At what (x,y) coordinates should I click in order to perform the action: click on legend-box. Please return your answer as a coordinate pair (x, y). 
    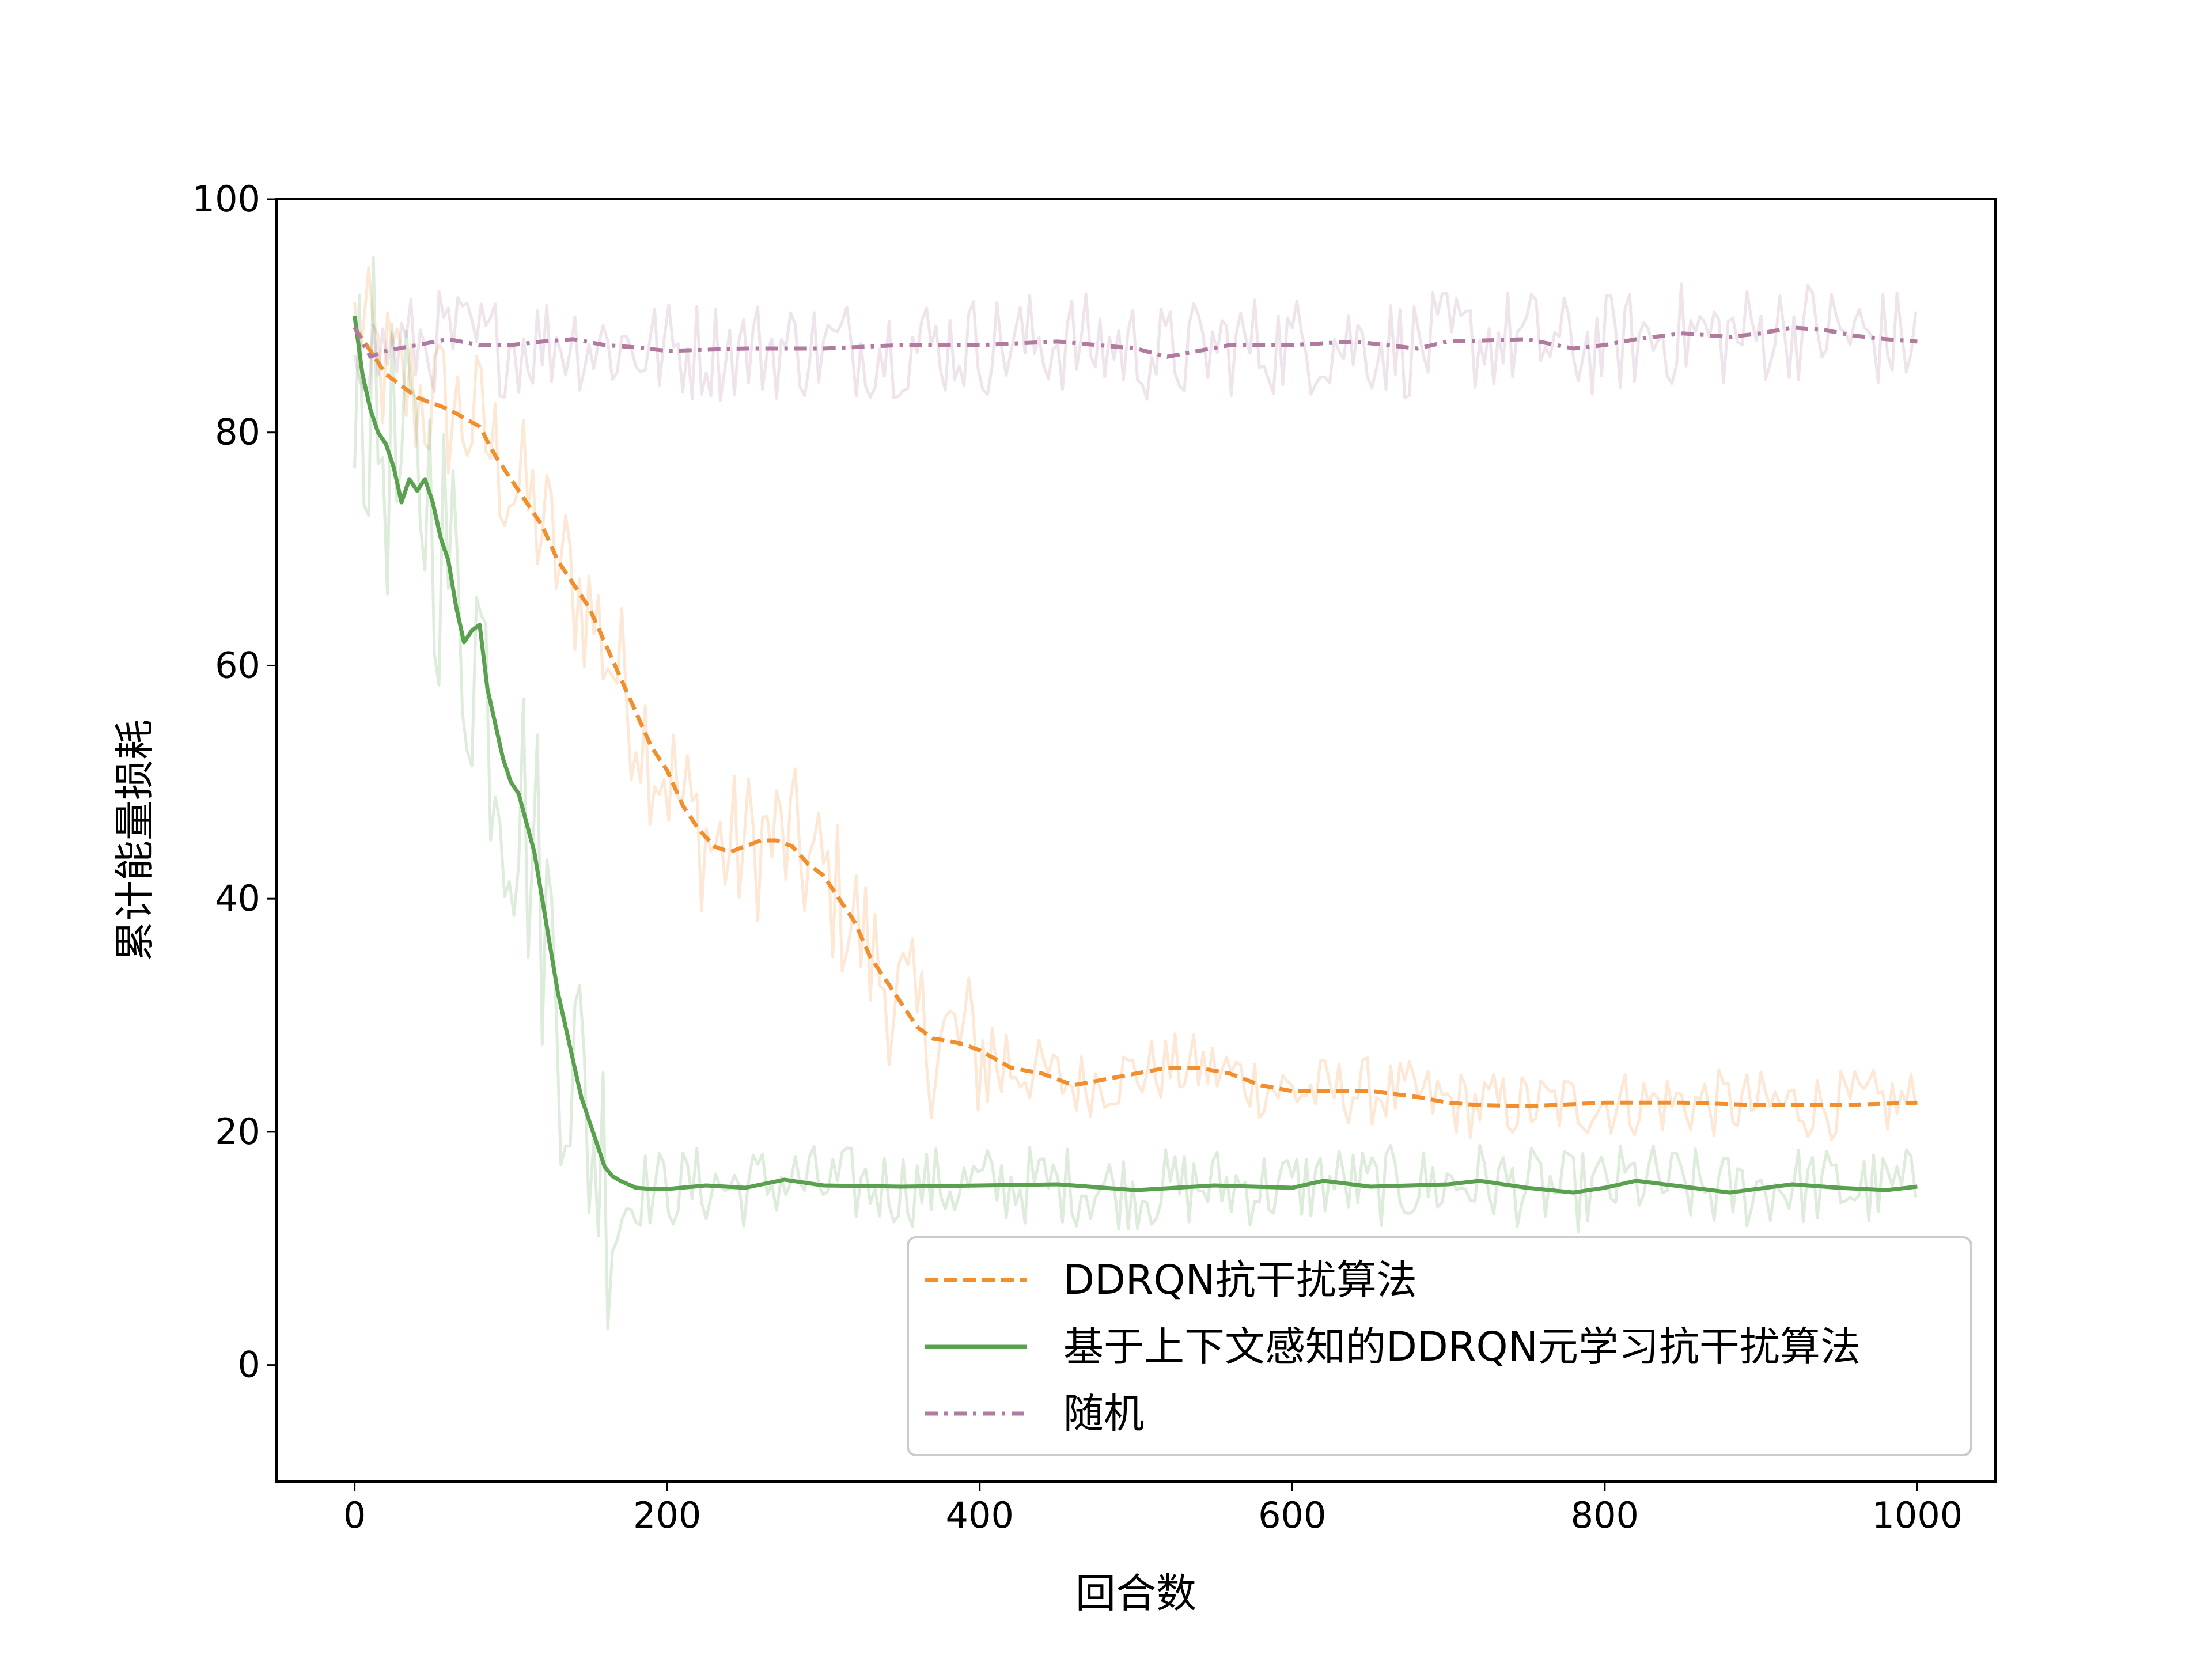
    Looking at the image, I should click on (1439, 1346).